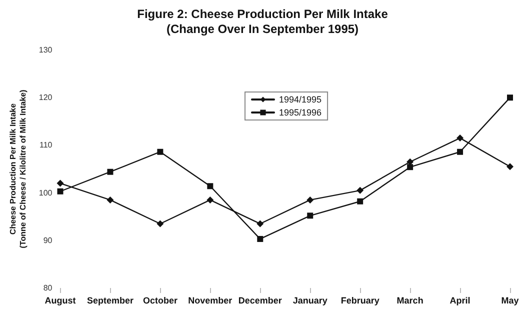 This screenshot has height=320, width=525. I want to click on x-tick-label: October, so click(160, 301).